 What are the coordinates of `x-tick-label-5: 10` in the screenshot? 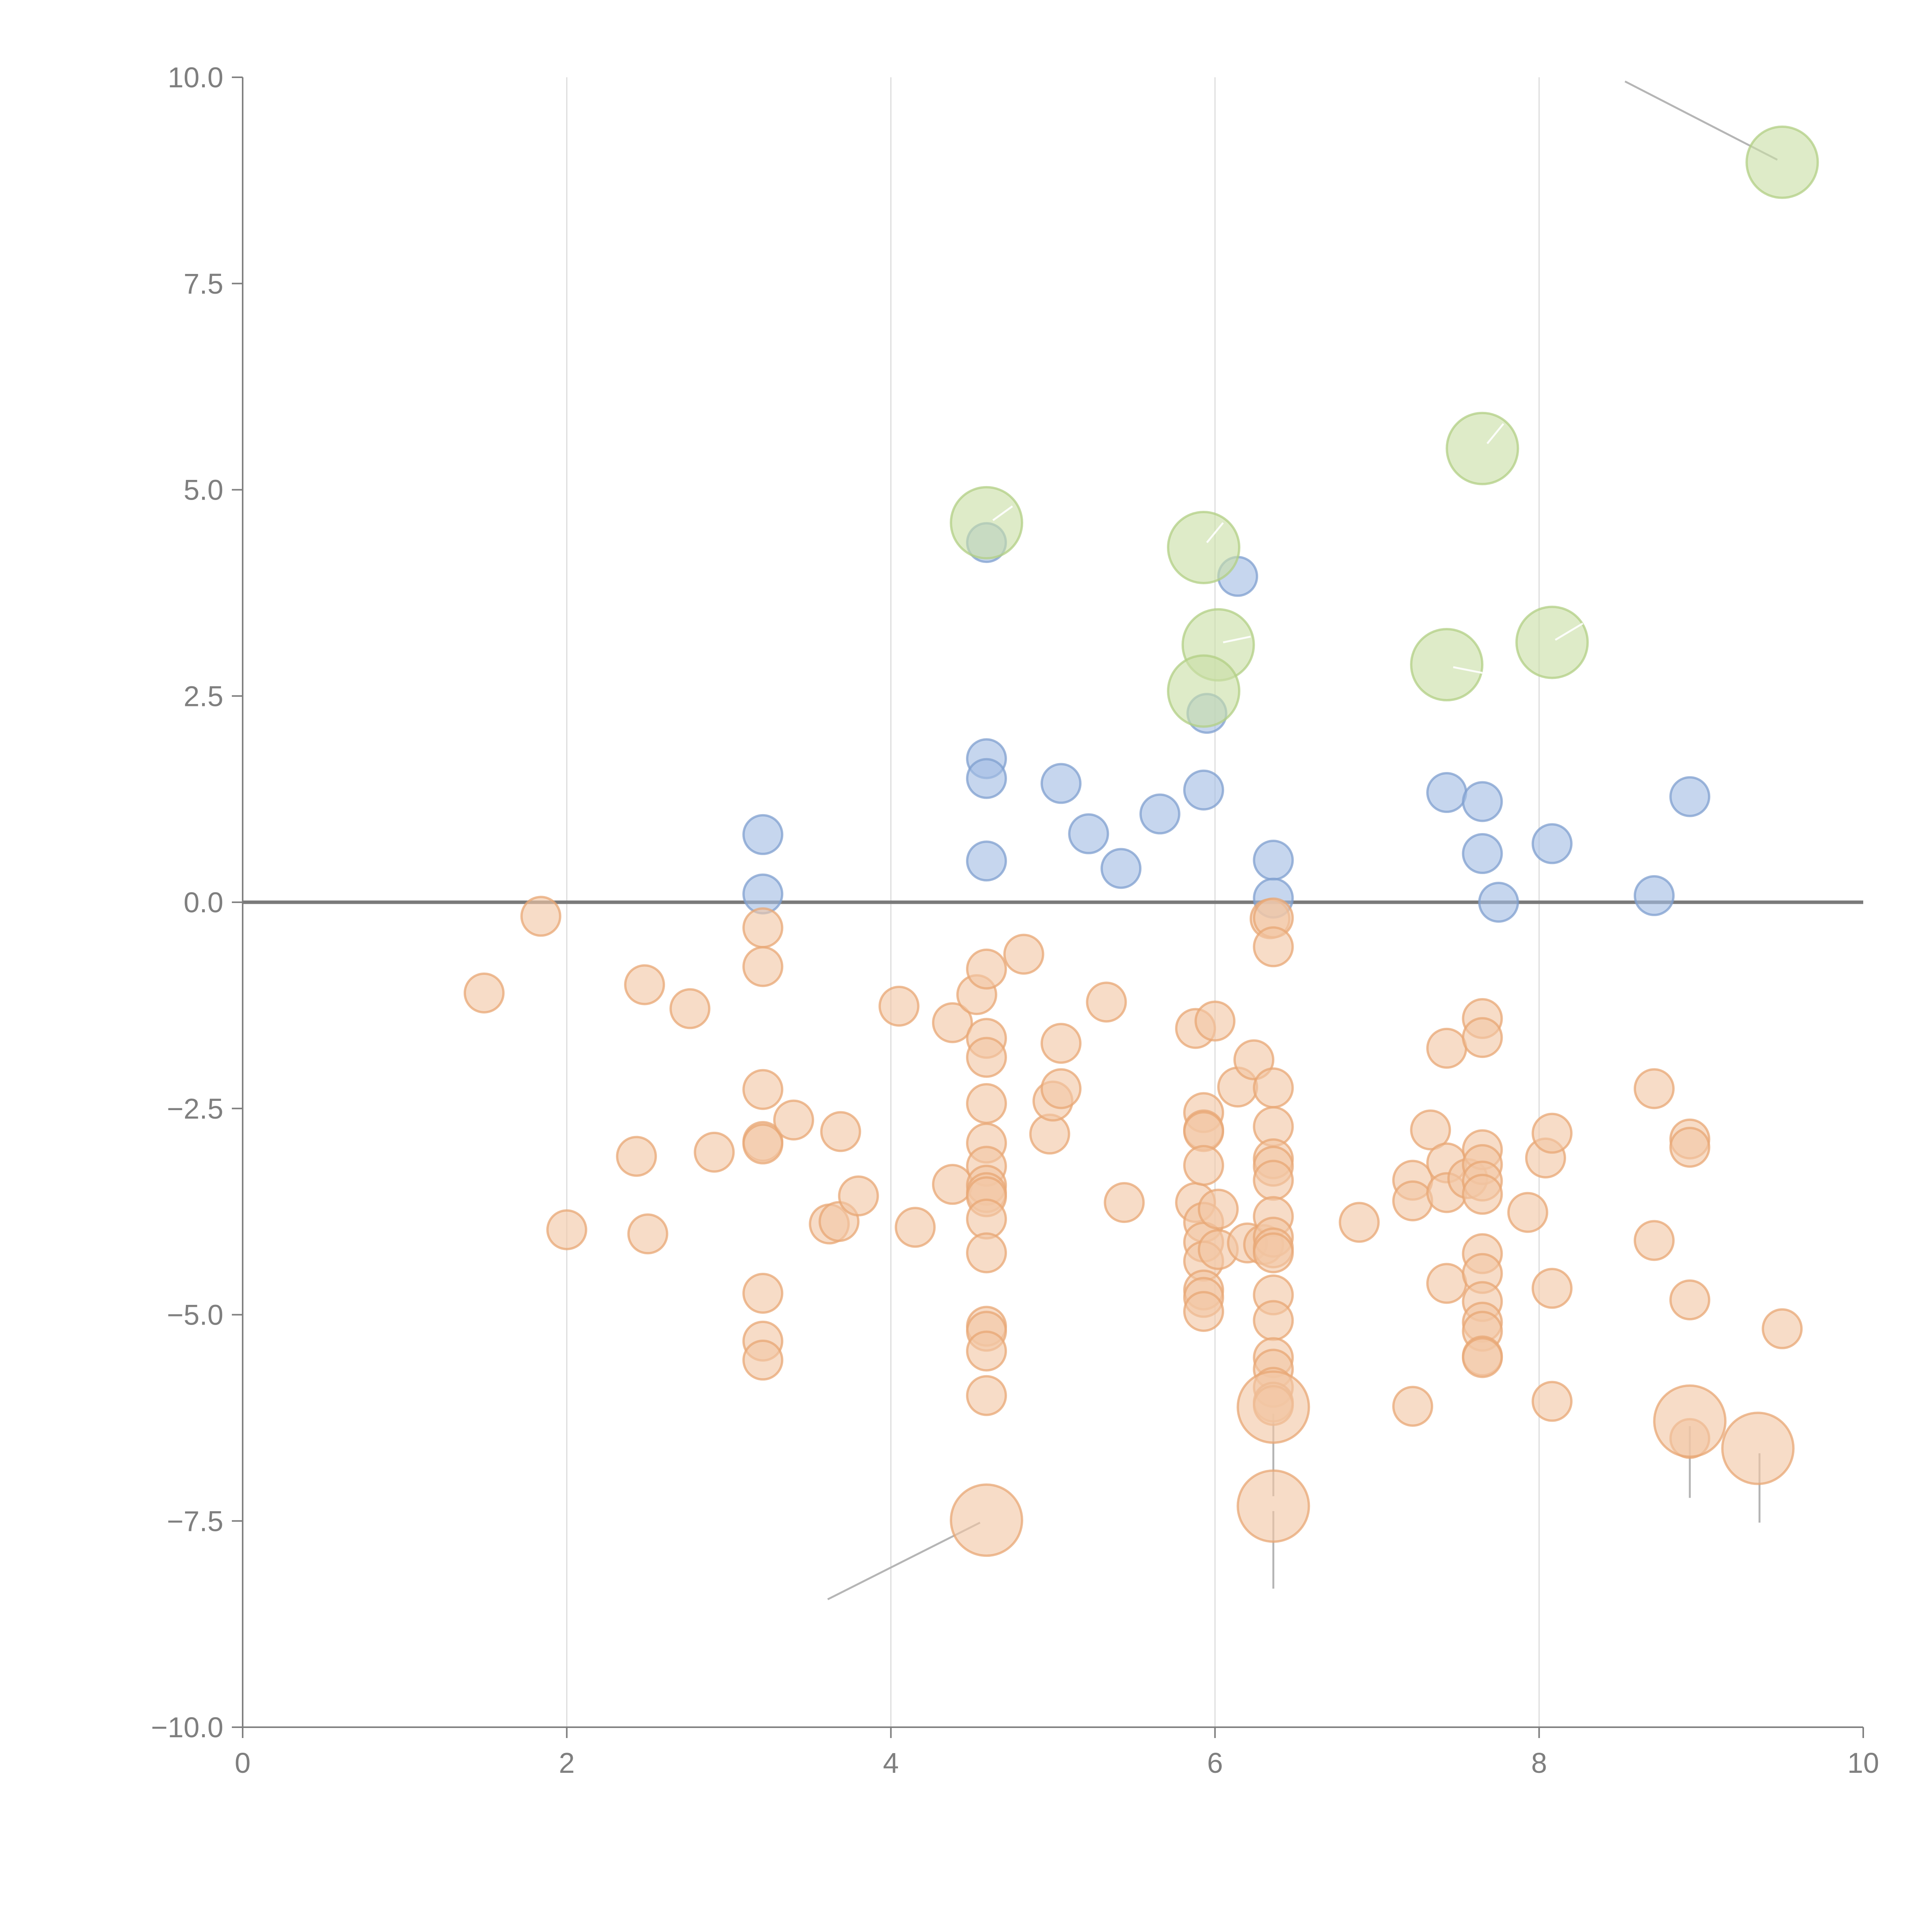 It's located at (1863, 1763).